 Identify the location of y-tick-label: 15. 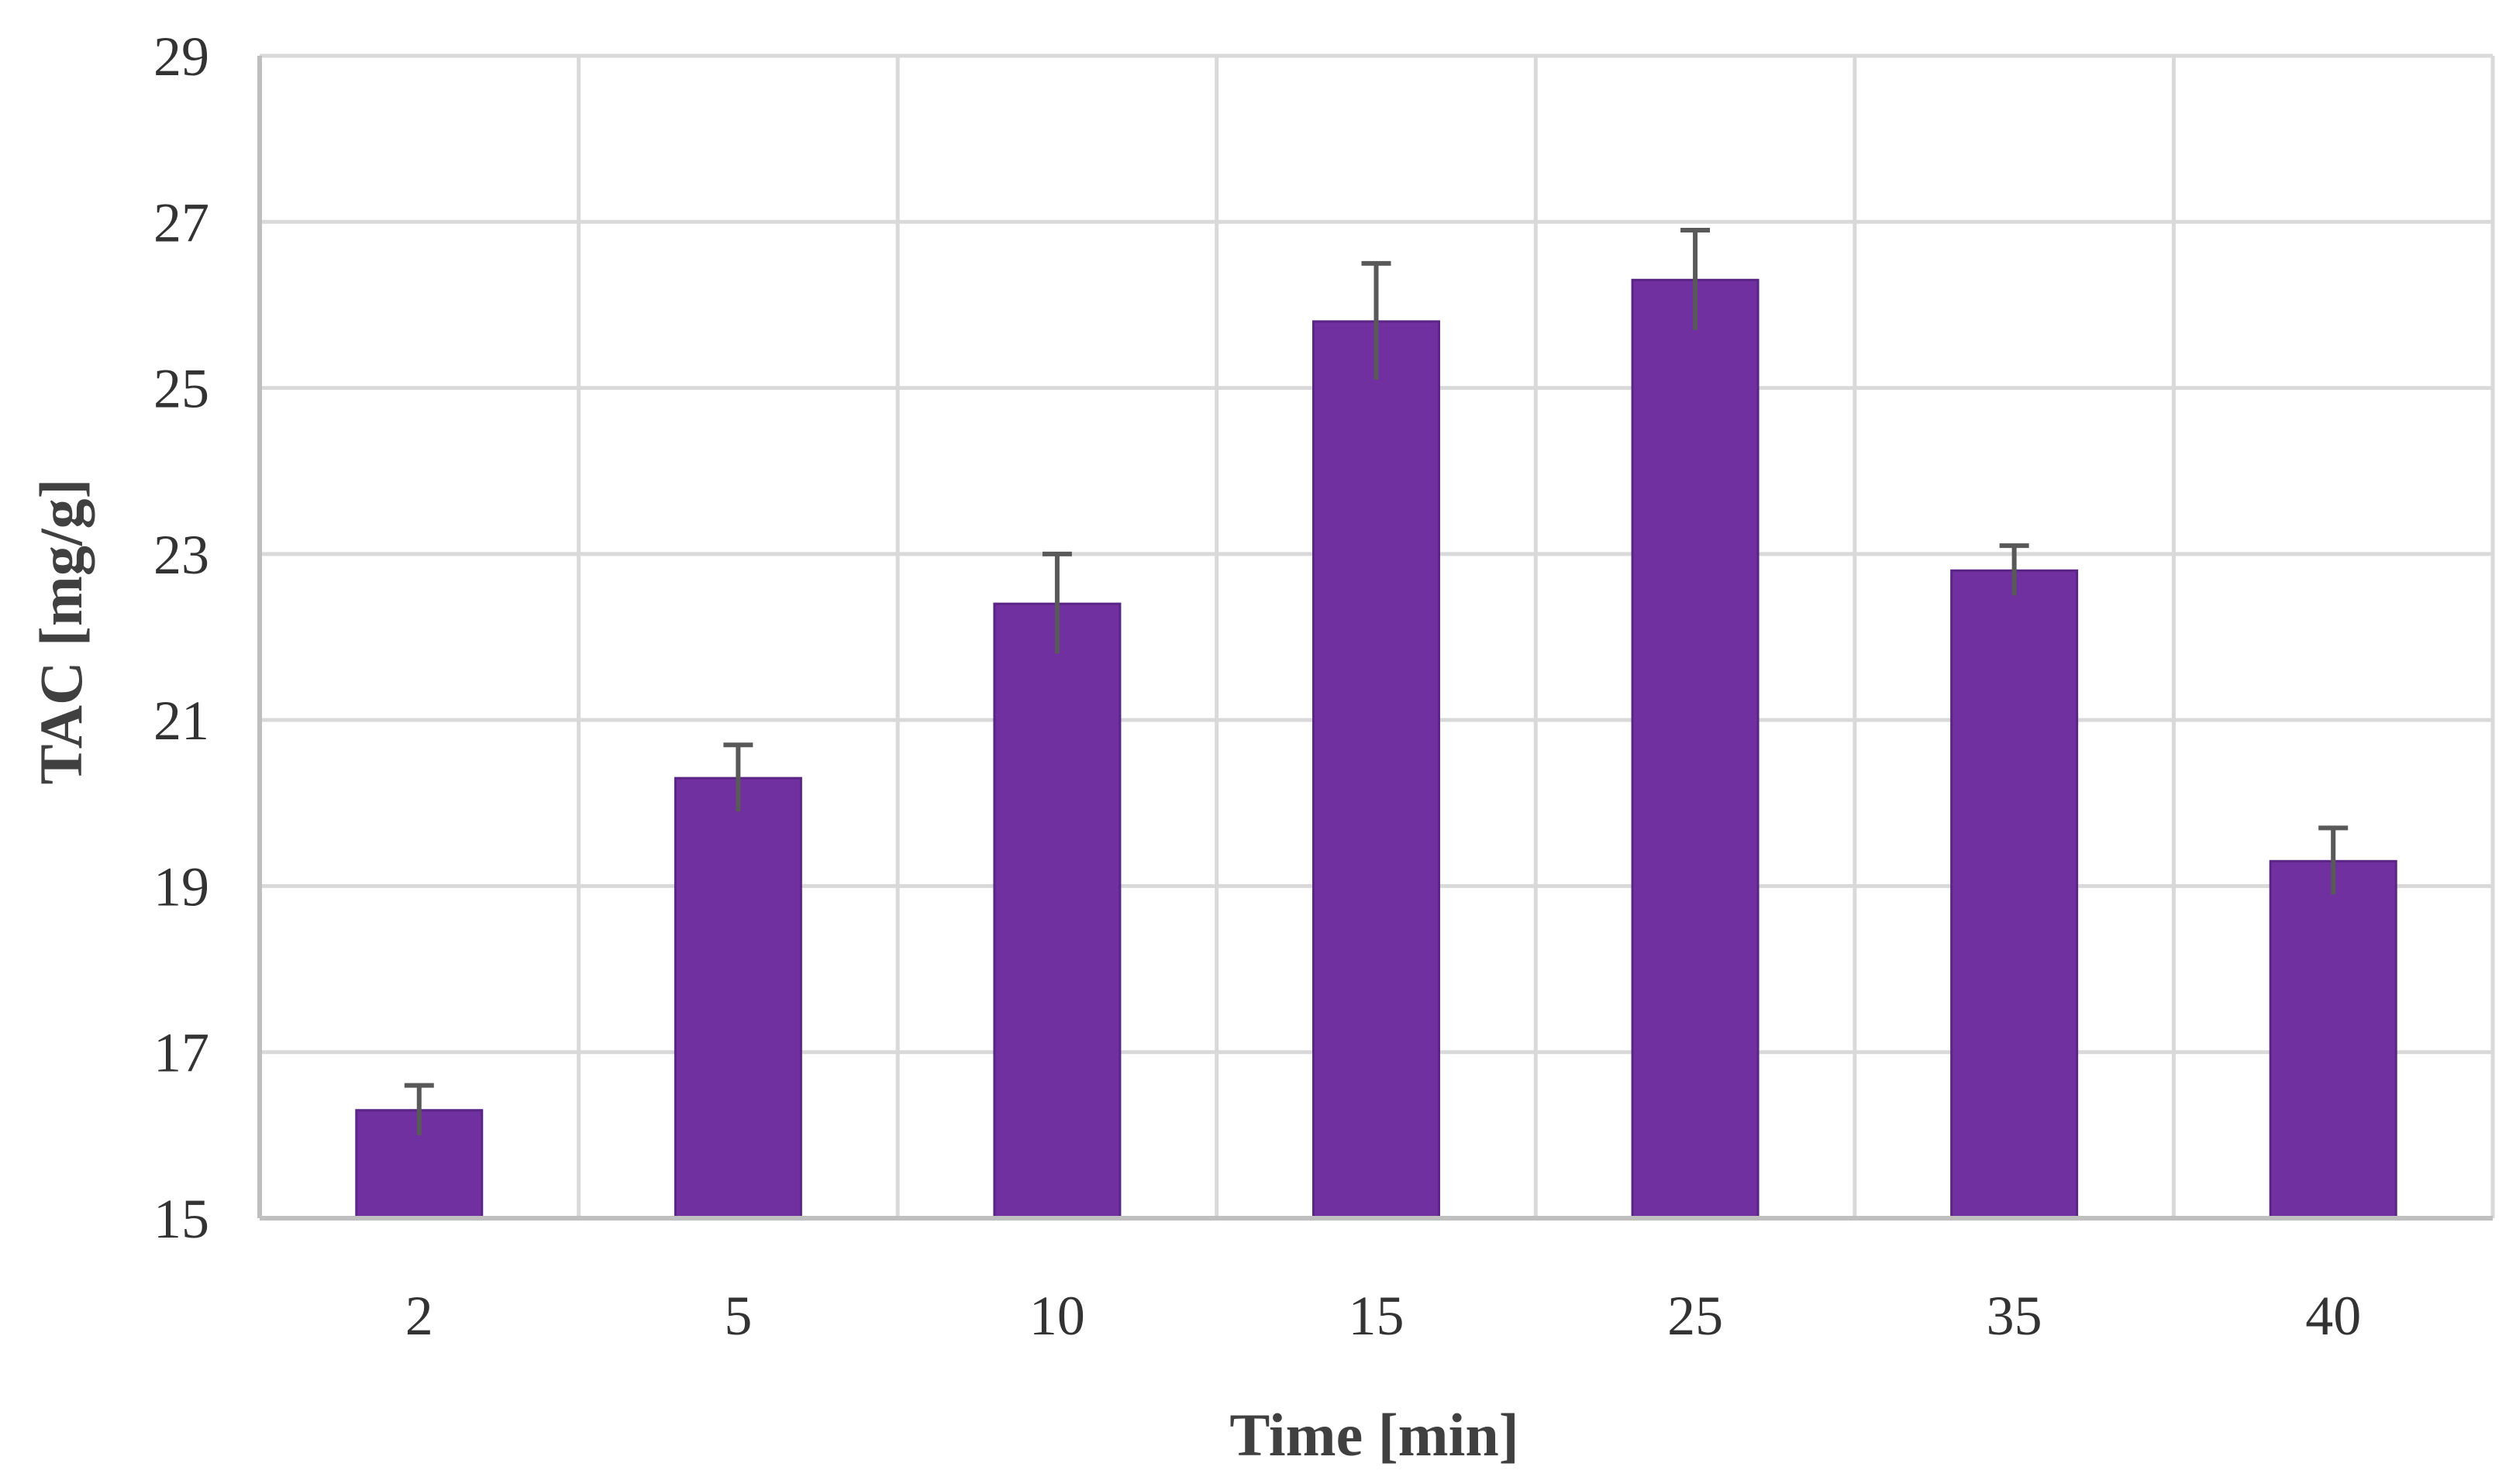
(181, 1219).